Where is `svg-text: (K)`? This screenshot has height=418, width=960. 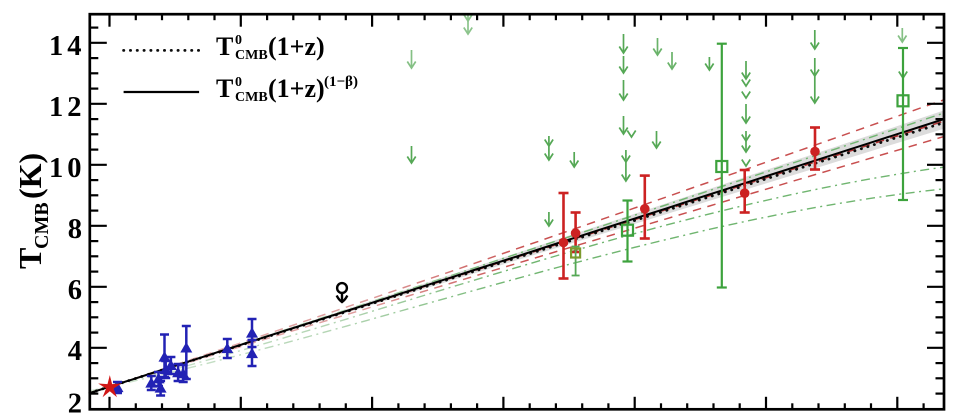
svg-text: (K) is located at coordinates (30, 176).